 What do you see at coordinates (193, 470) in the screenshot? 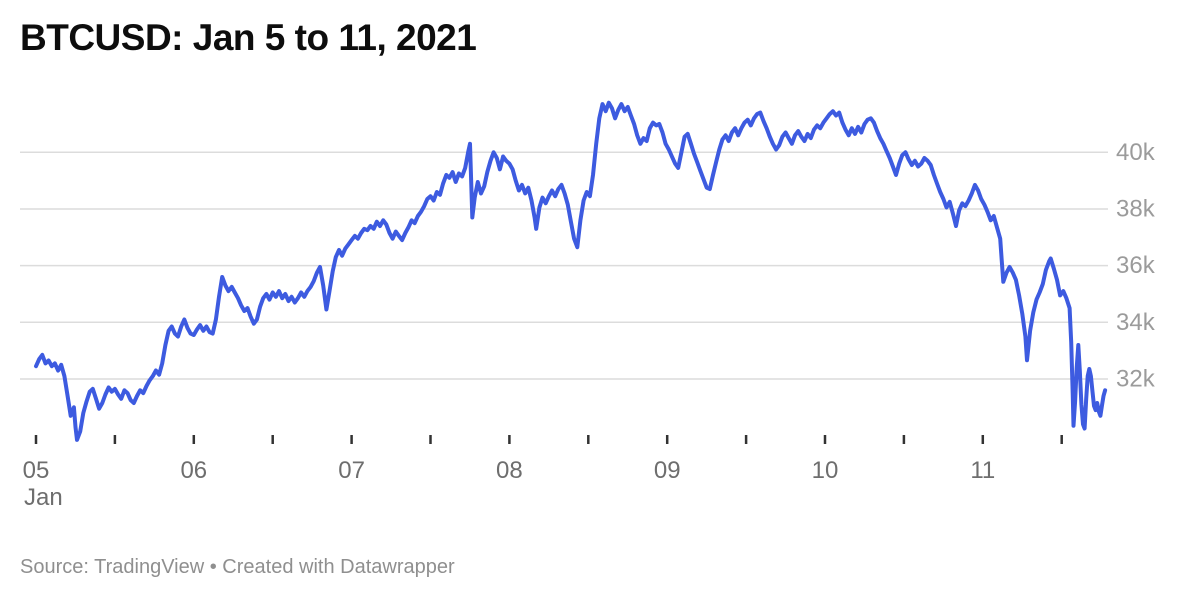
I see `x-axis-label: 06` at bounding box center [193, 470].